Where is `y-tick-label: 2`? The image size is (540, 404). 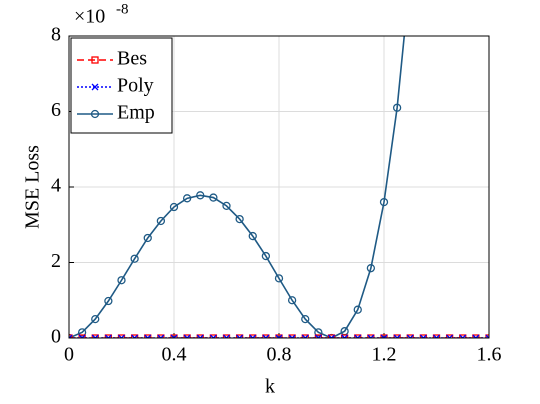
y-tick-label: 2 is located at coordinates (56, 261).